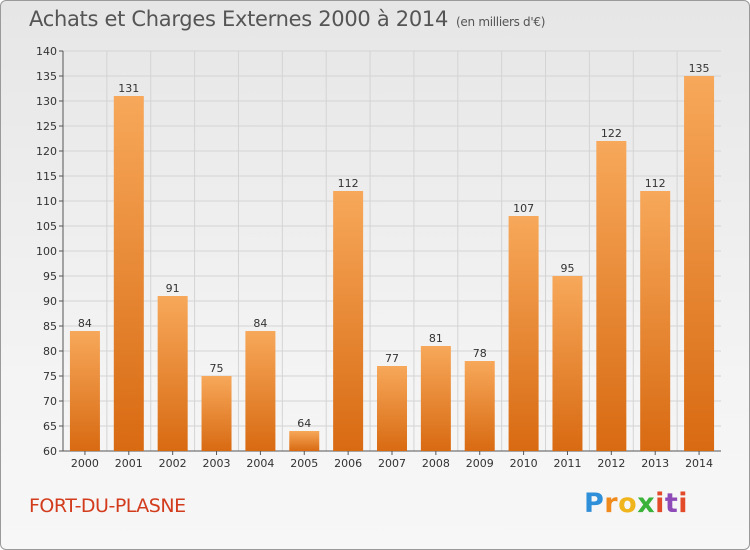  What do you see at coordinates (567, 268) in the screenshot?
I see `value-label: 95` at bounding box center [567, 268].